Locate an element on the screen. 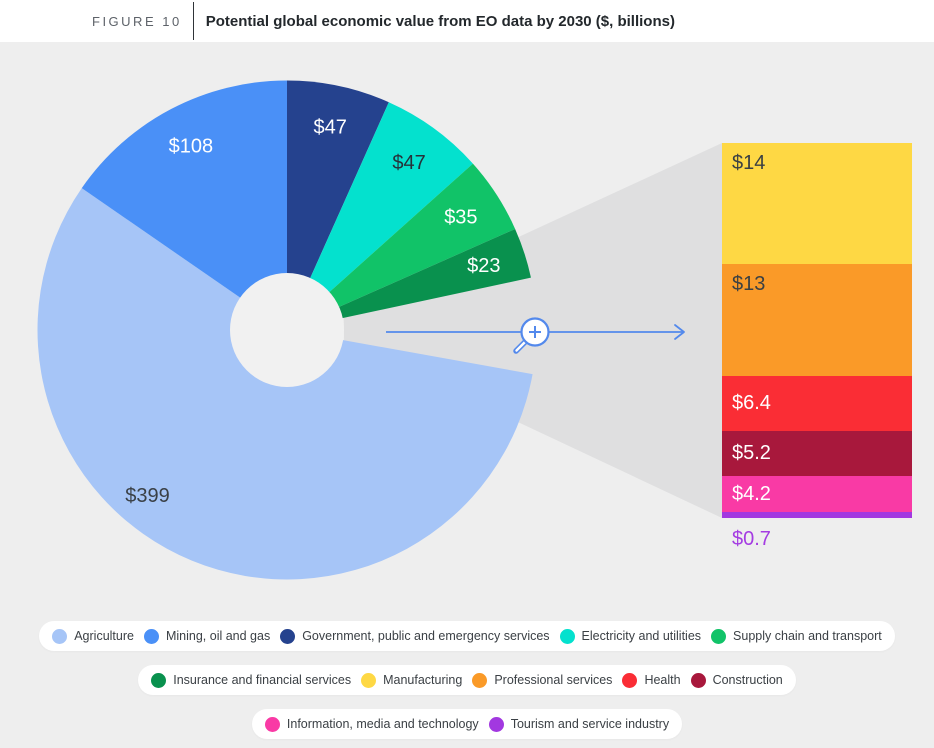 This screenshot has width=934, height=748. legend-label: Information, media and technology is located at coordinates (382, 724).